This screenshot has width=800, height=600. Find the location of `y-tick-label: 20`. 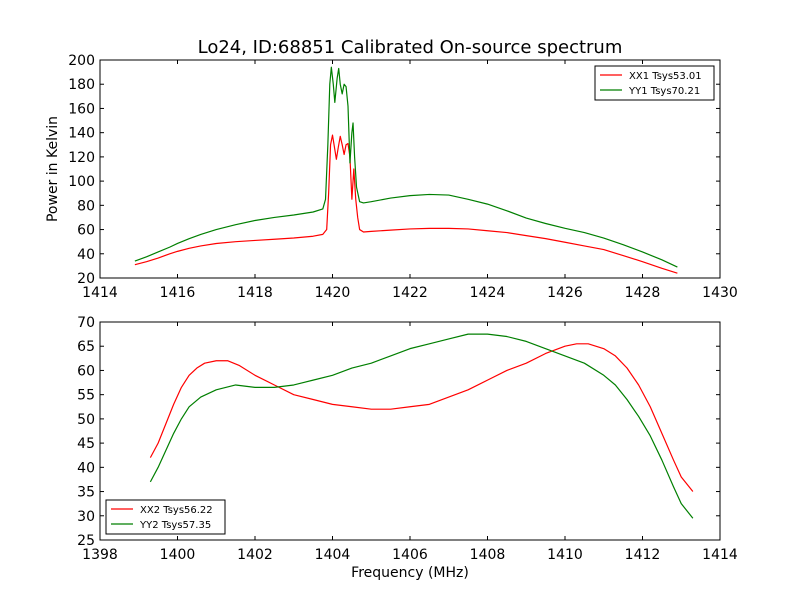

y-tick-label: 20 is located at coordinates (86, 279).